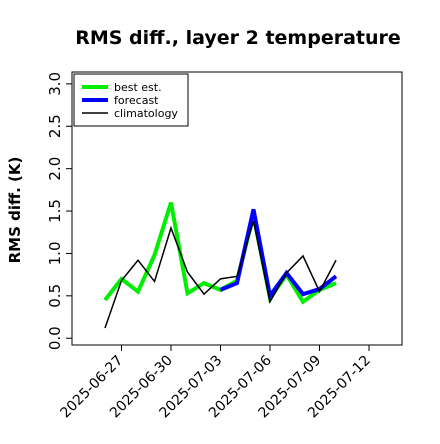 The width and height of the screenshot is (440, 444). Describe the element at coordinates (136, 100) in the screenshot. I see `legend-label: forecast` at that location.